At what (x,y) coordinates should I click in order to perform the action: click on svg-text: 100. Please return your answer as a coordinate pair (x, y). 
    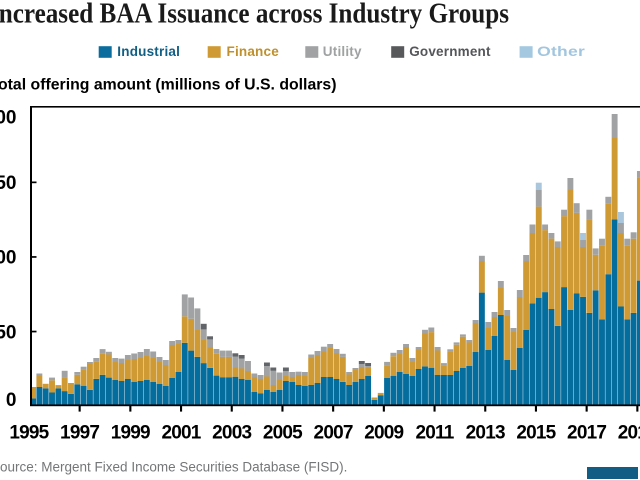
    Looking at the image, I should click on (8, 258).